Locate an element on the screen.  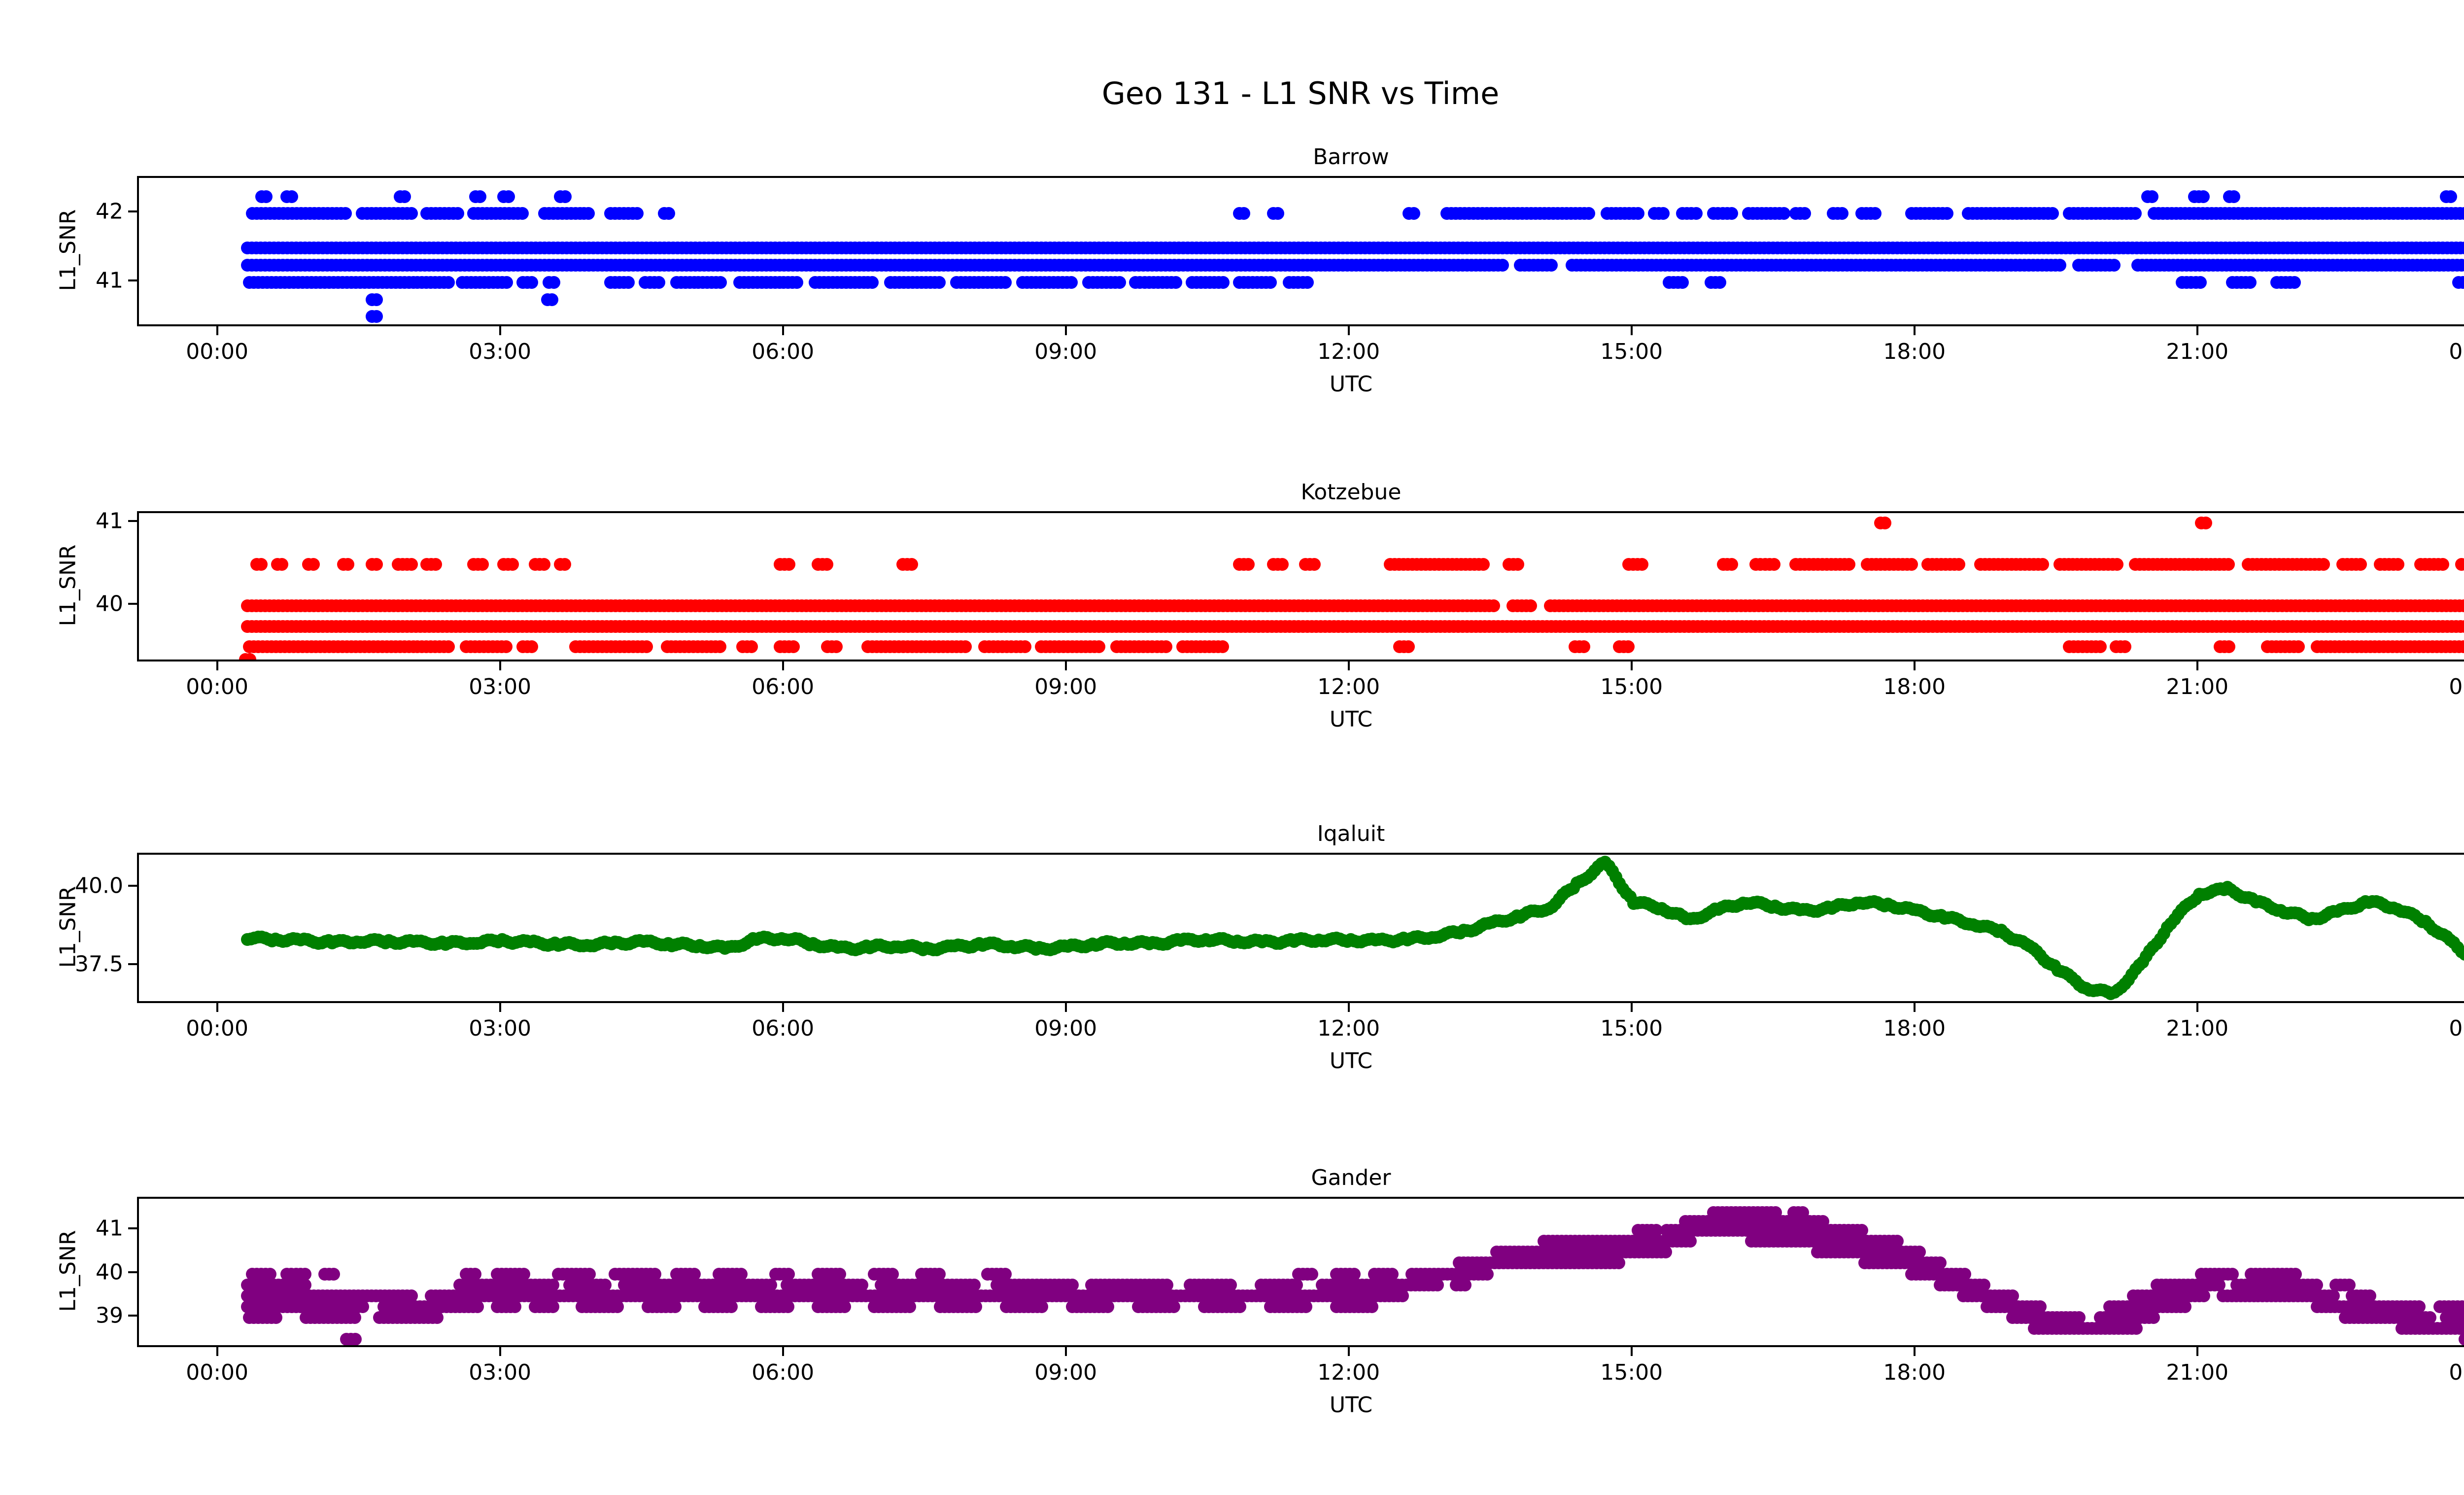
x-tick-label: 06:00 is located at coordinates (783, 686).